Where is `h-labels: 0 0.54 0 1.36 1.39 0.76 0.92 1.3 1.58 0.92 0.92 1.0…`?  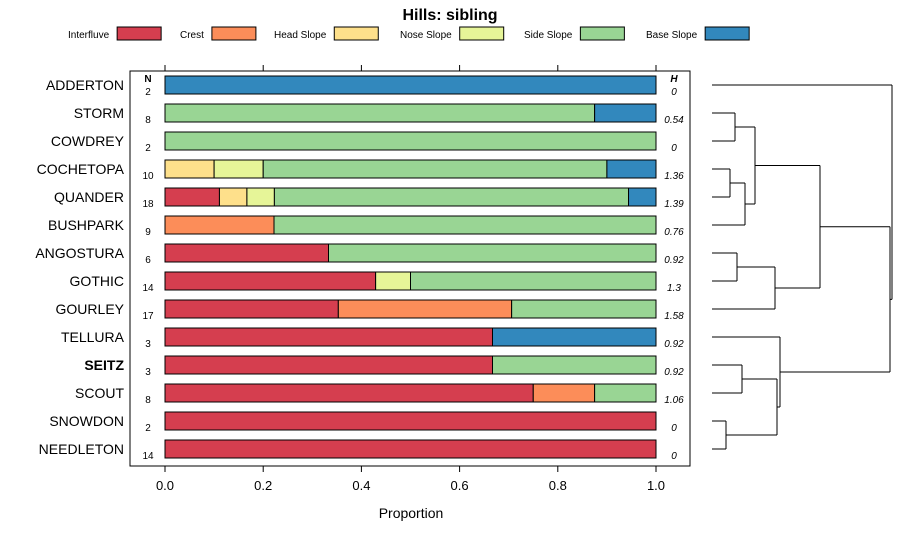 h-labels: 0 0.54 0 1.36 1.39 0.76 0.92 1.3 1.58 0.92 0.92 1.0… is located at coordinates (674, 274).